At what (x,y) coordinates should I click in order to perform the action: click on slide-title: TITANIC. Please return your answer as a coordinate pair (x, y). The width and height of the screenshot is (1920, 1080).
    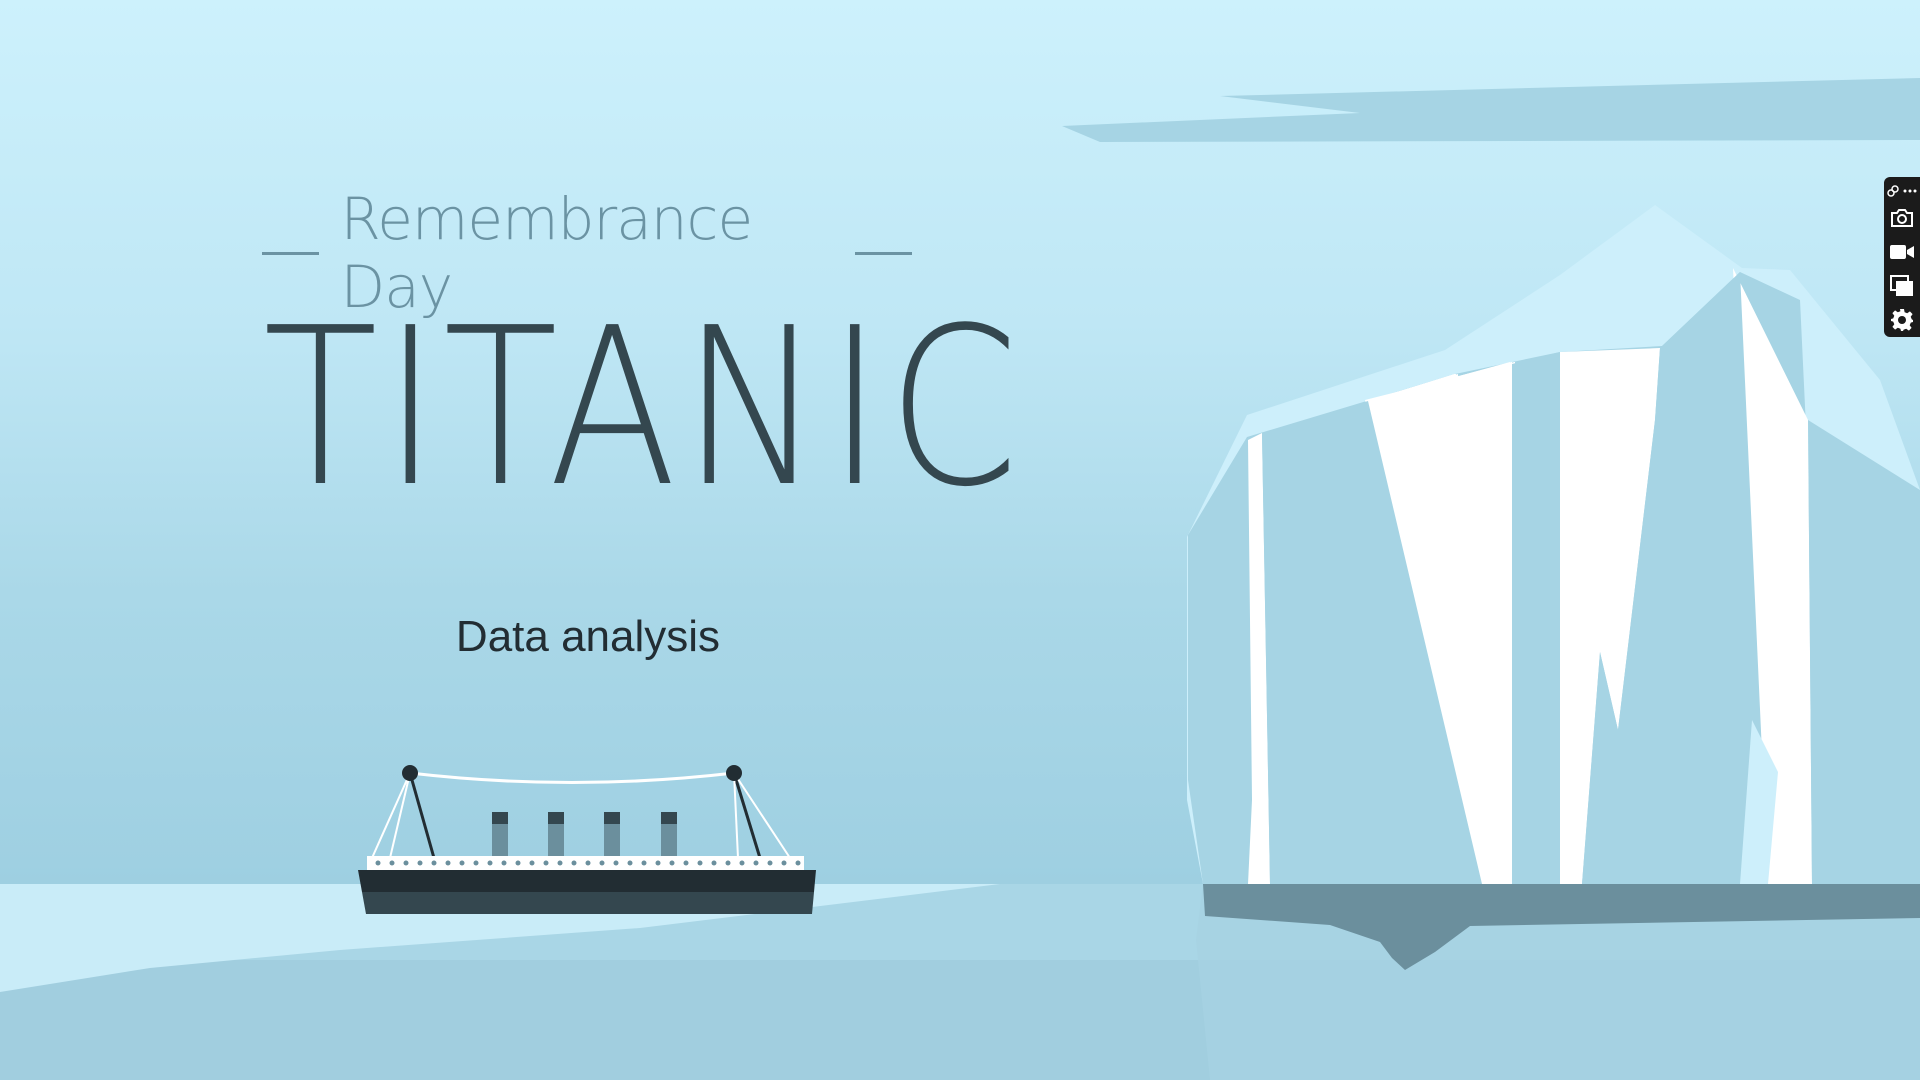
    Looking at the image, I should click on (643, 408).